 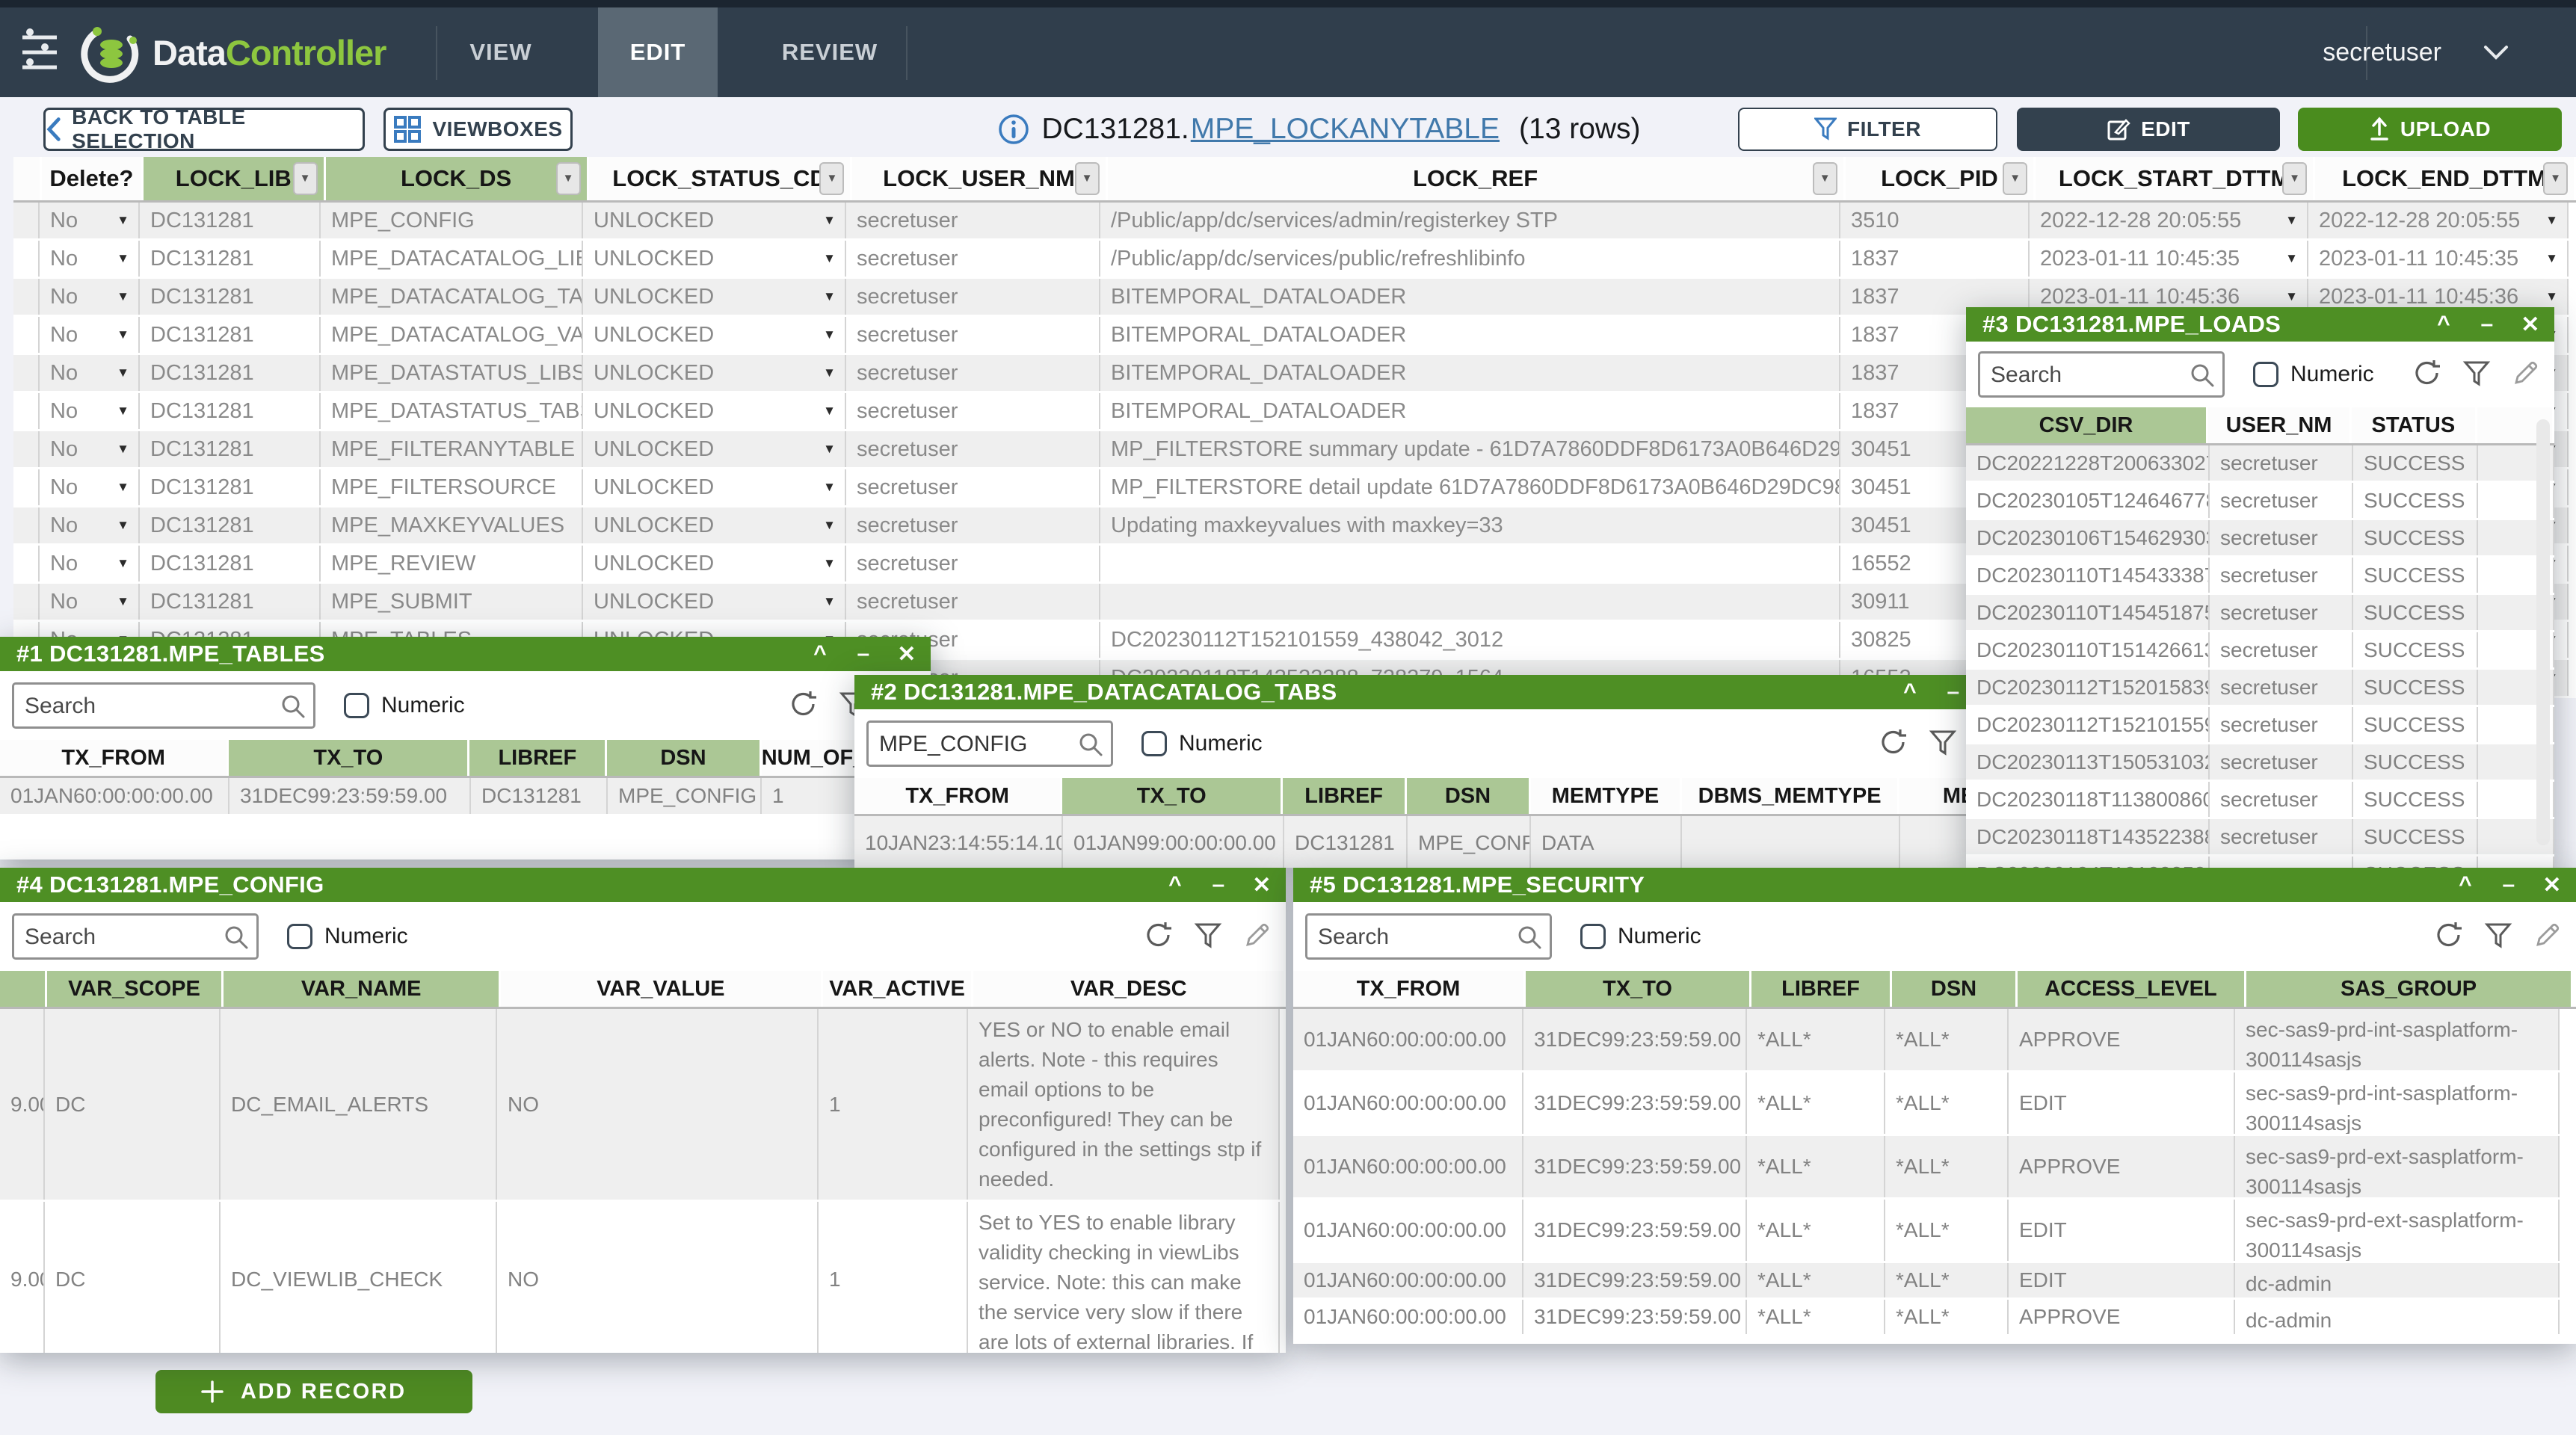 I want to click on tab-review: REVIEW, so click(x=829, y=52).